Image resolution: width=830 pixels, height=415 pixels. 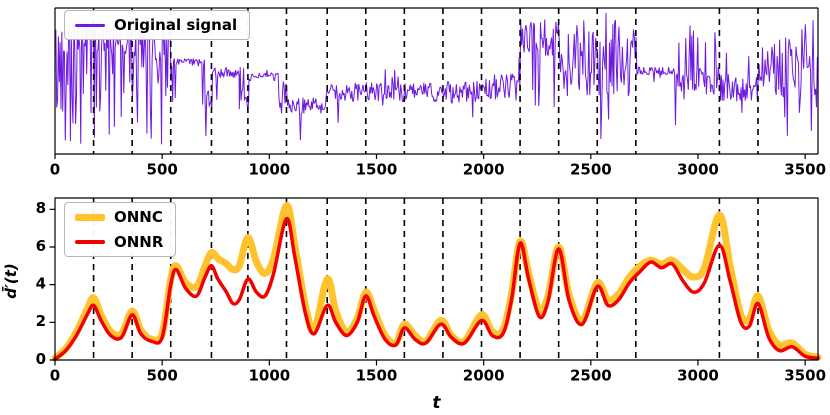 What do you see at coordinates (139, 242) in the screenshot?
I see `onnr-legend-label: ONNR` at bounding box center [139, 242].